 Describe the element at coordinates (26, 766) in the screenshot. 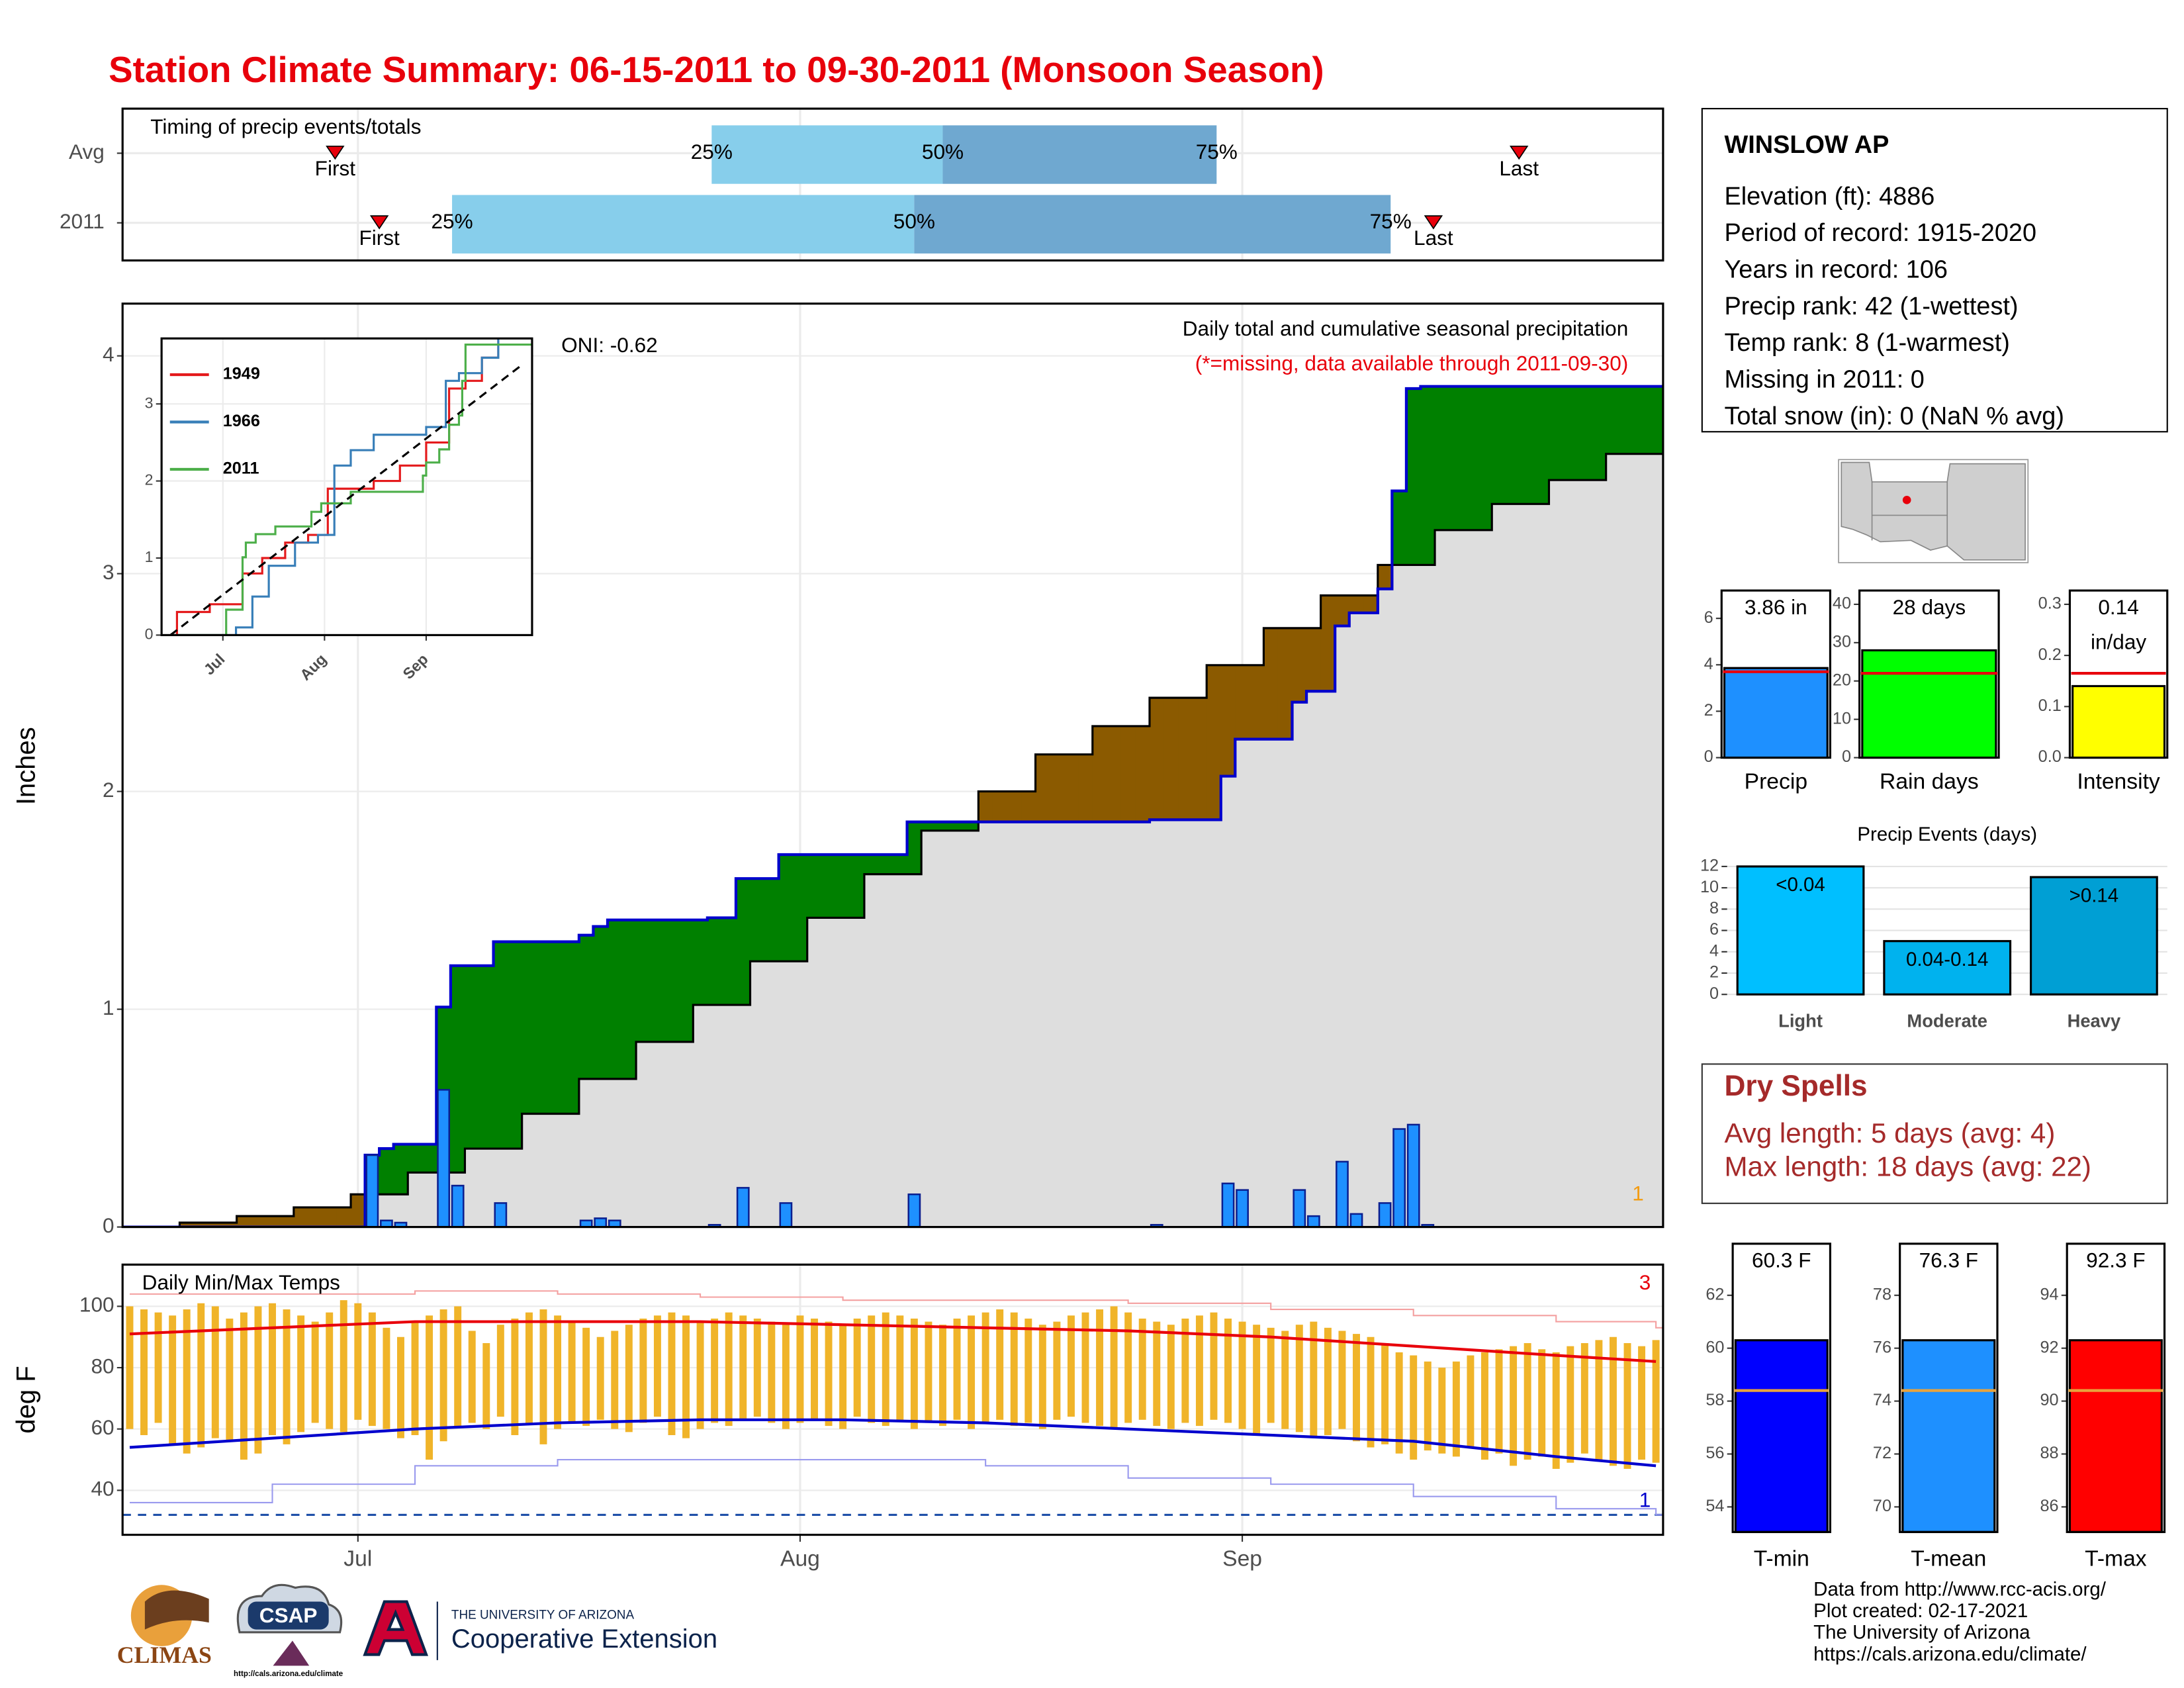

I see `axis-title: Inches` at that location.